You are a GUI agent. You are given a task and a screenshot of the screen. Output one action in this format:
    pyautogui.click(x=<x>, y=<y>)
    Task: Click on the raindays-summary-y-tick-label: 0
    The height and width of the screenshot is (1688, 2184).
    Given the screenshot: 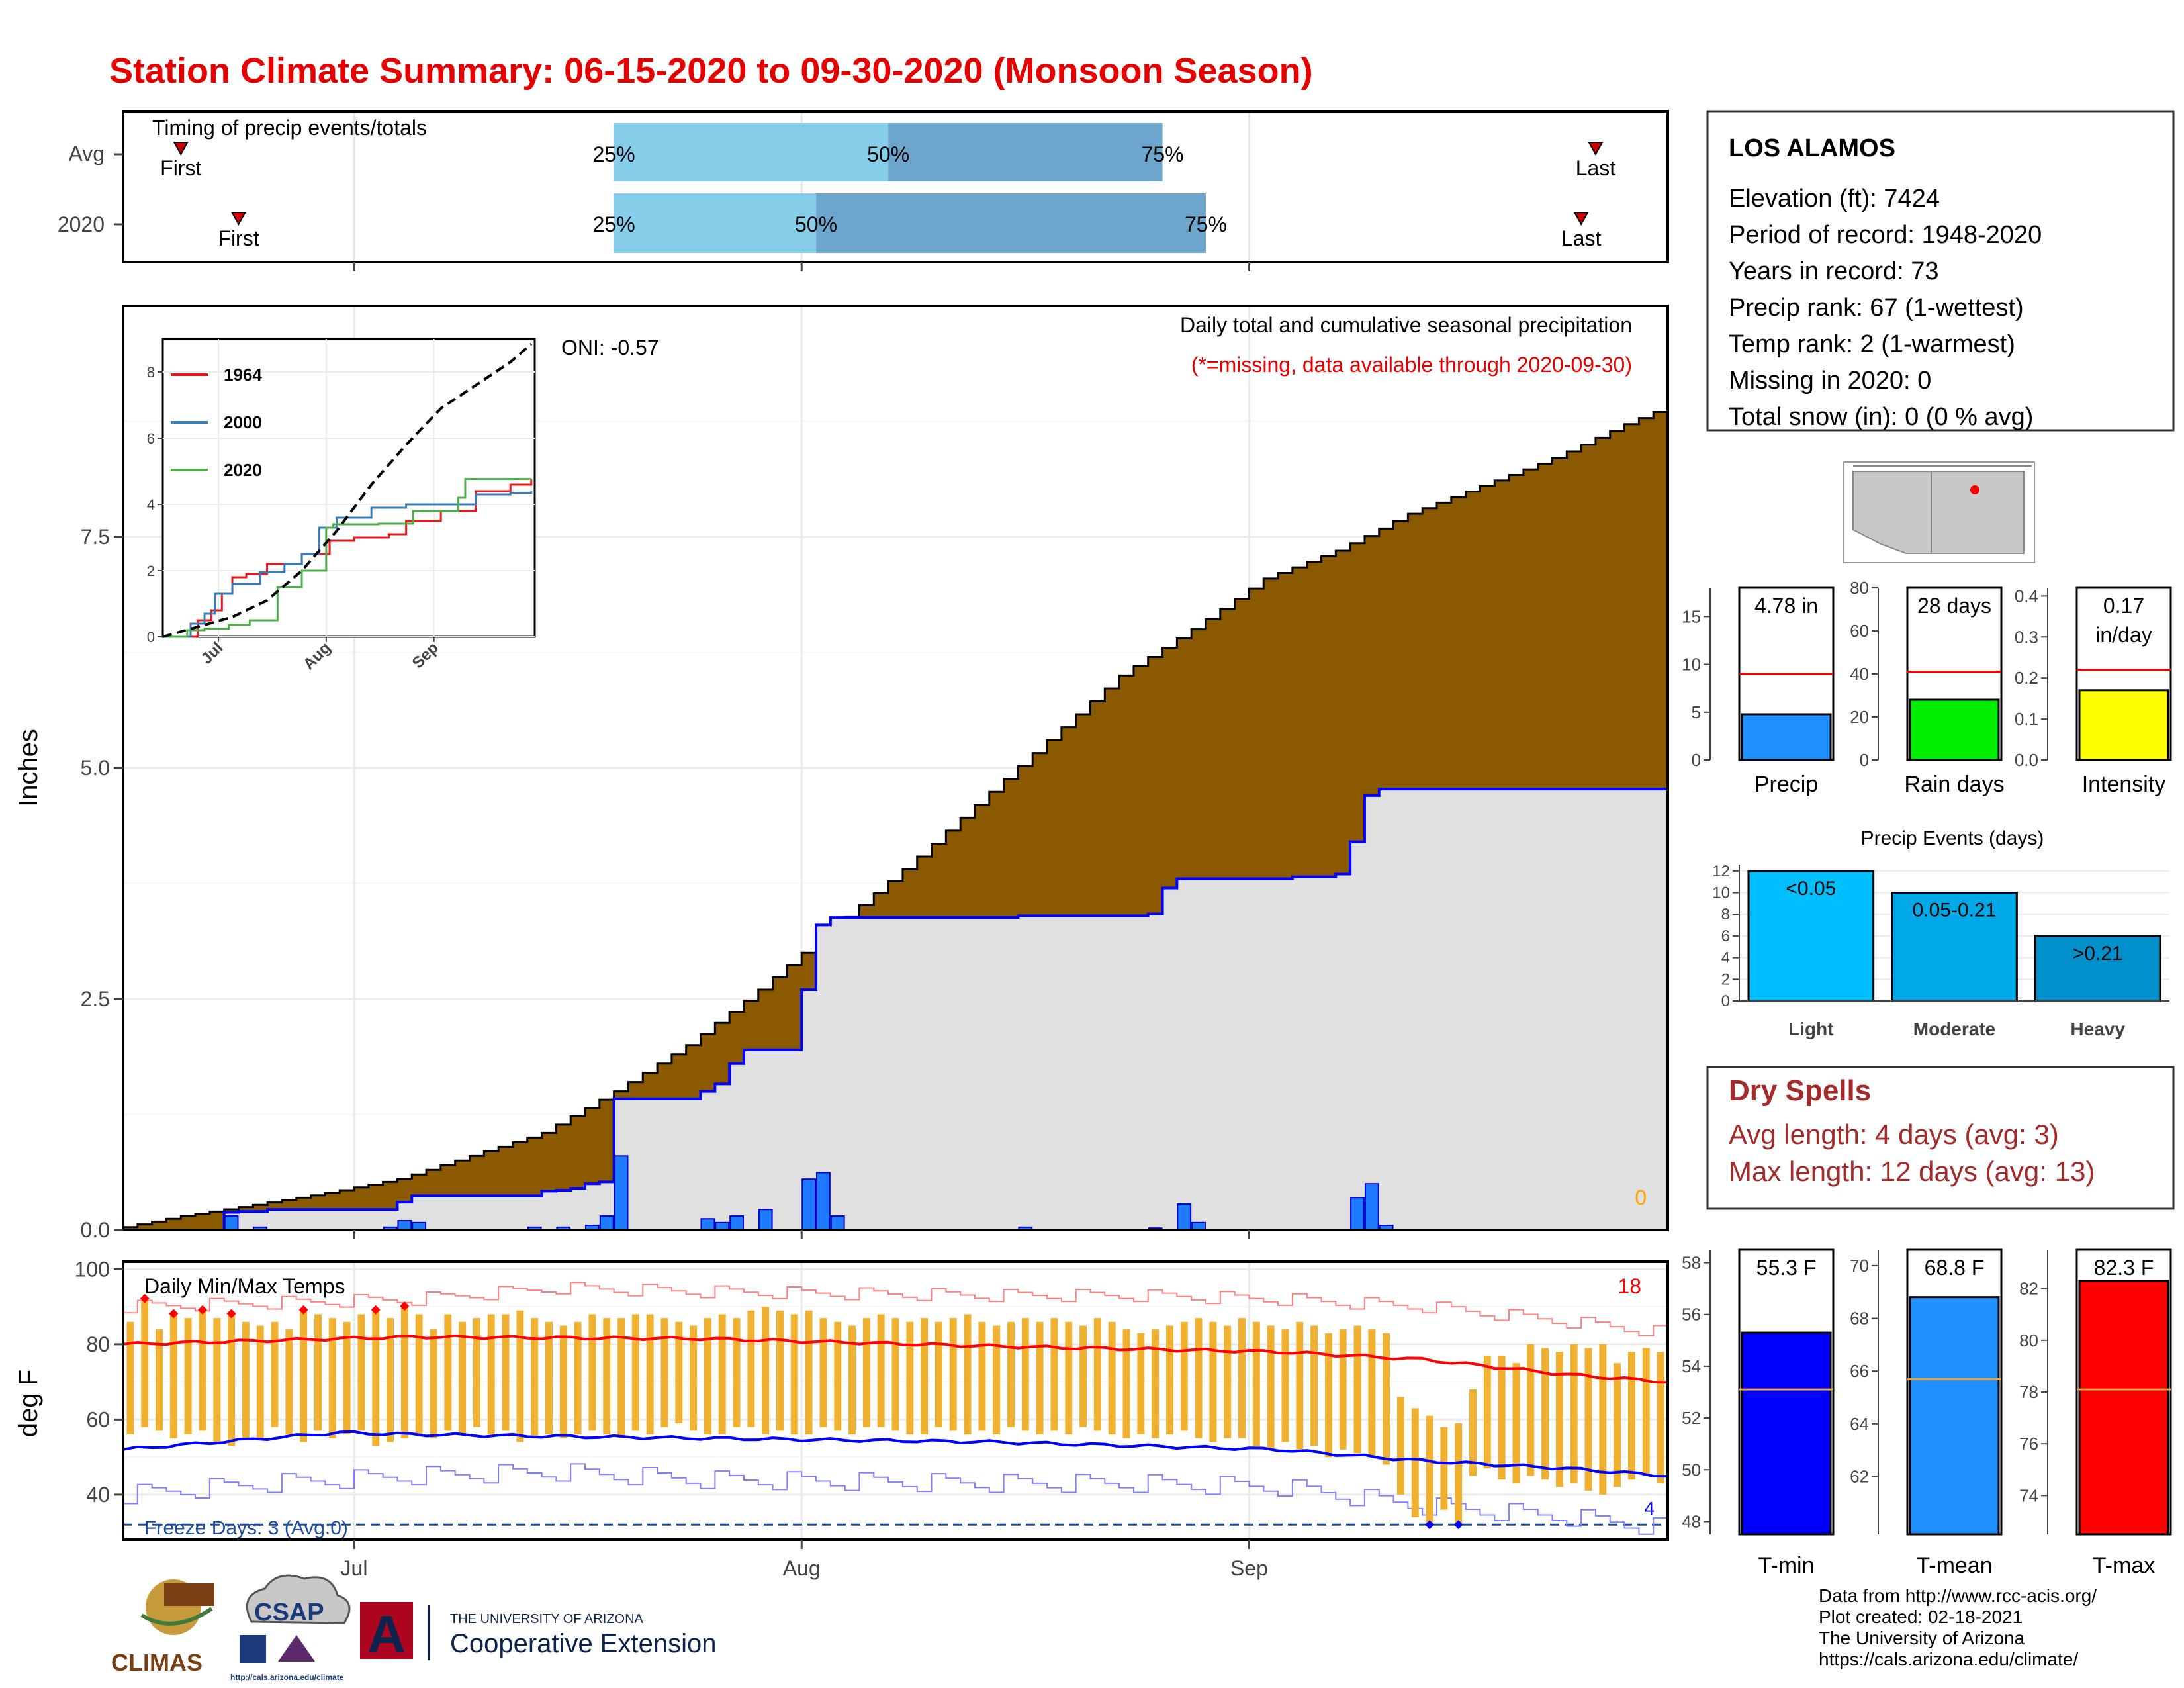 What is the action you would take?
    pyautogui.click(x=1864, y=760)
    